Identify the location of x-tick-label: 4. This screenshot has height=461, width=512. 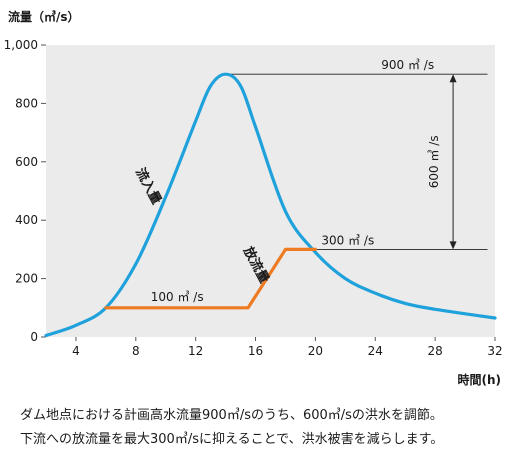
(76, 351).